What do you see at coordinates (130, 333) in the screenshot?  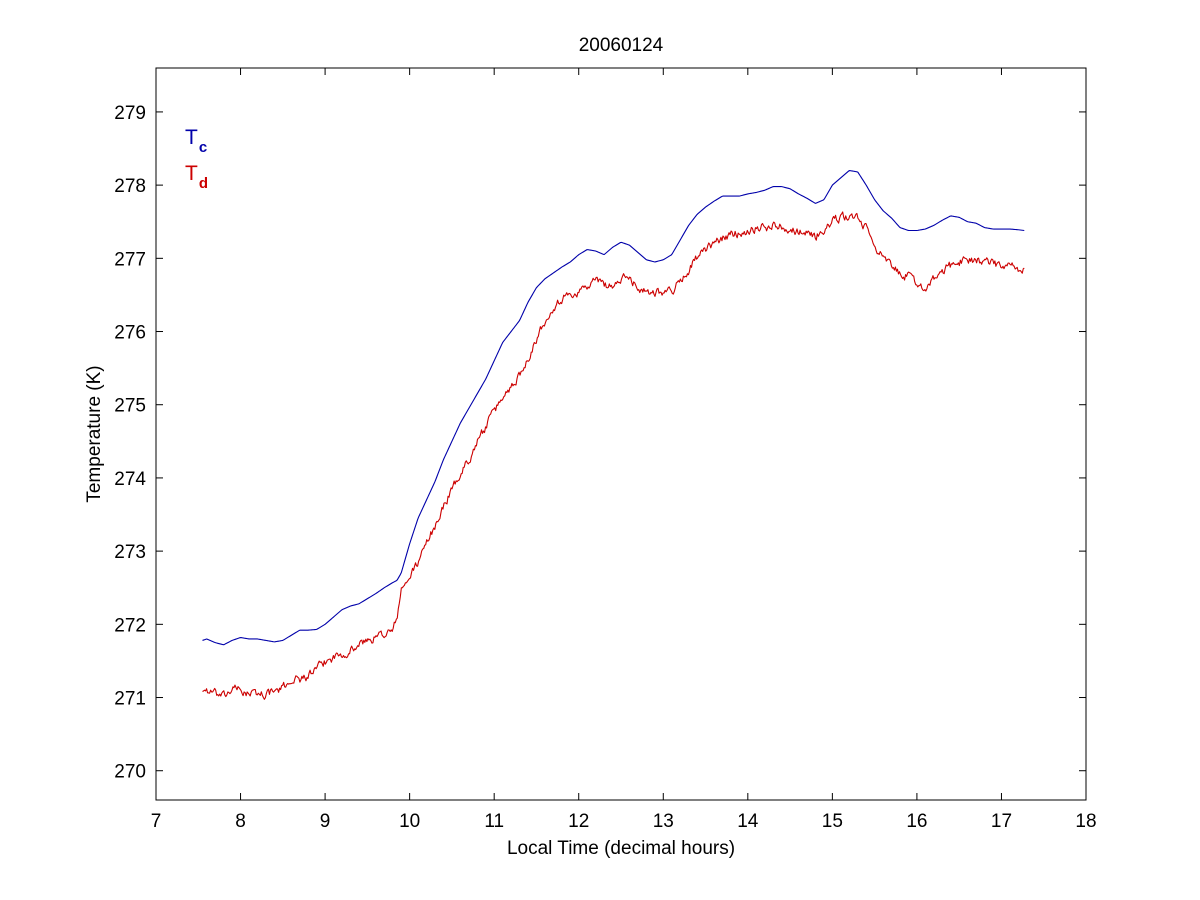 I see `y-tick-label: 276` at bounding box center [130, 333].